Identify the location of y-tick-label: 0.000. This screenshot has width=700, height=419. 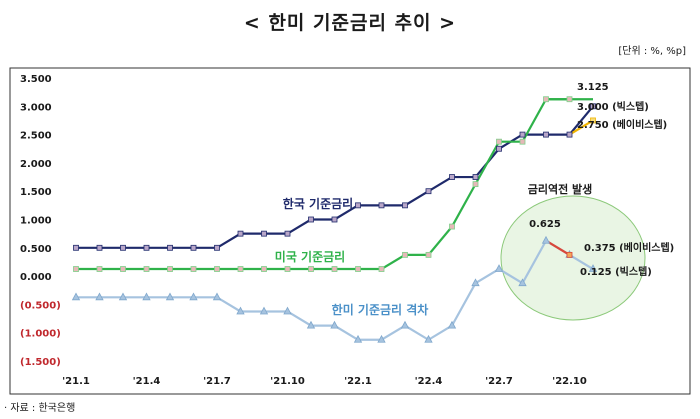
(36, 277).